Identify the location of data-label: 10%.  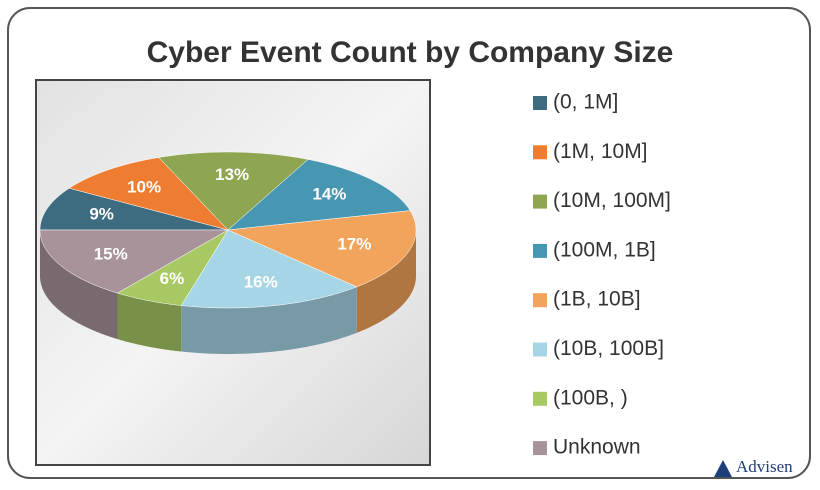
(144, 186).